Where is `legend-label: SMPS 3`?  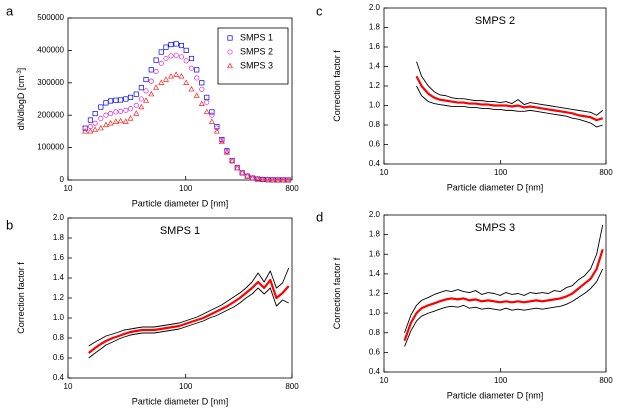 legend-label: SMPS 3 is located at coordinates (256, 65).